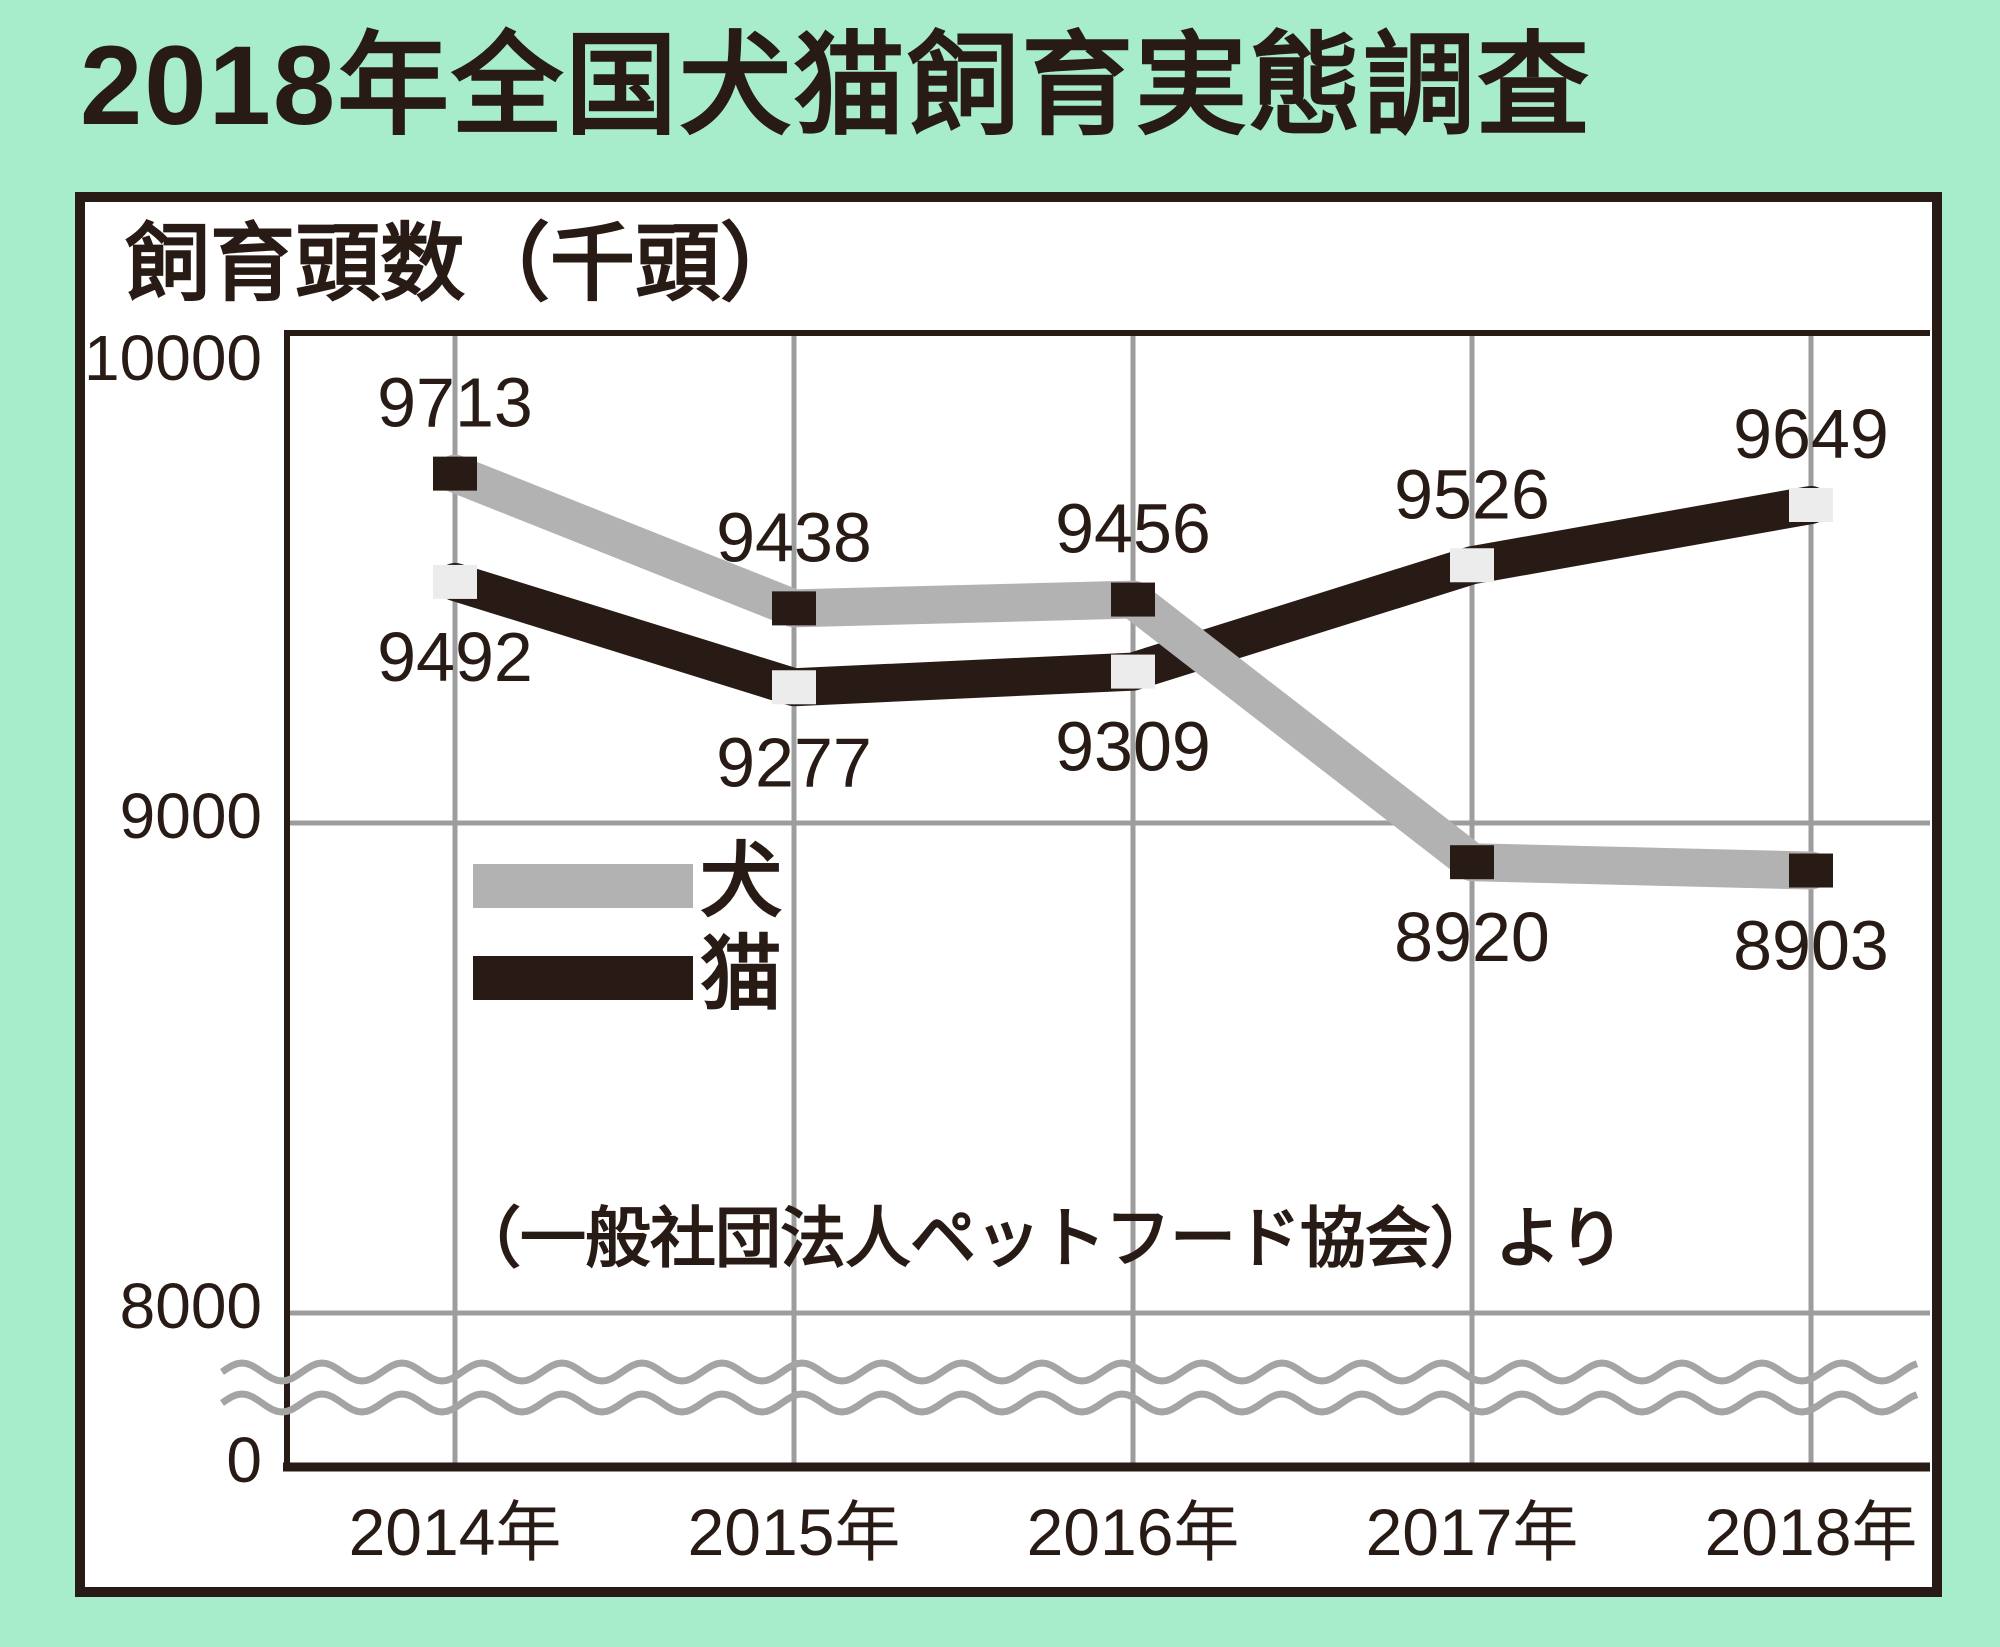 The image size is (2000, 1647). What do you see at coordinates (455, 657) in the screenshot?
I see `series-1-value-label-2014年: 9492` at bounding box center [455, 657].